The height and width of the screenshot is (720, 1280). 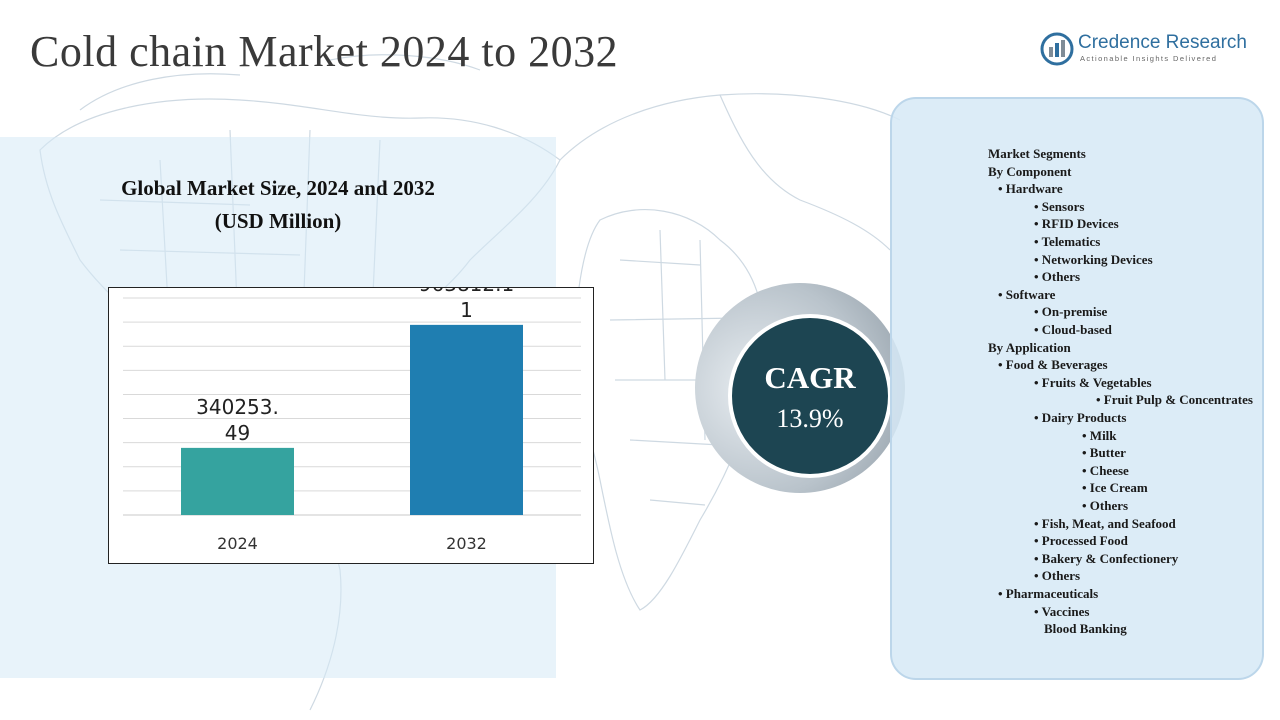 I want to click on segment-item: • Processed Food, so click(x=1081, y=541).